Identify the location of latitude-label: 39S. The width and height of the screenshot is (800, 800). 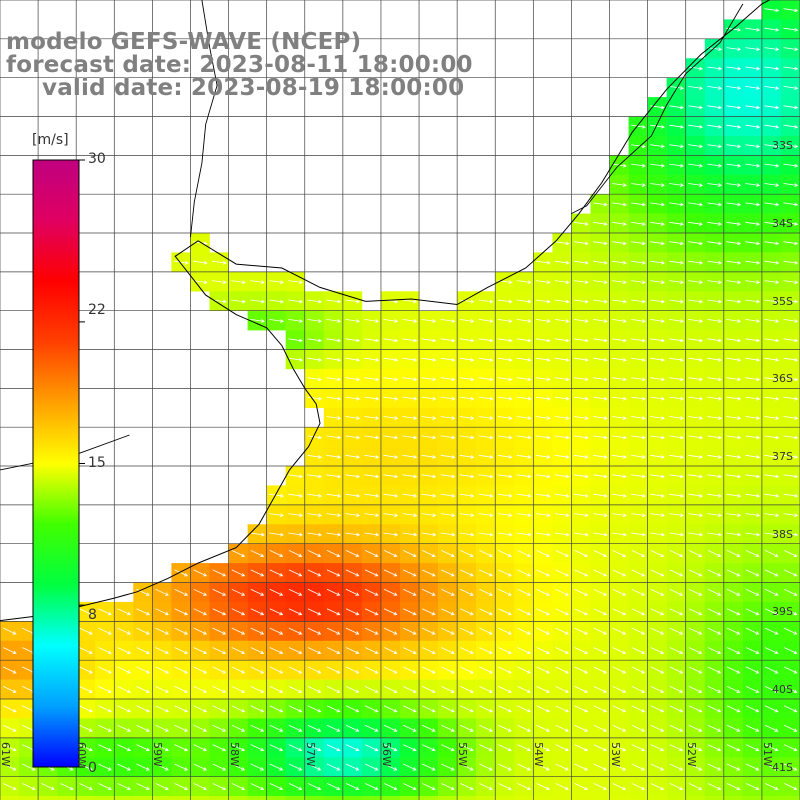
(782, 612).